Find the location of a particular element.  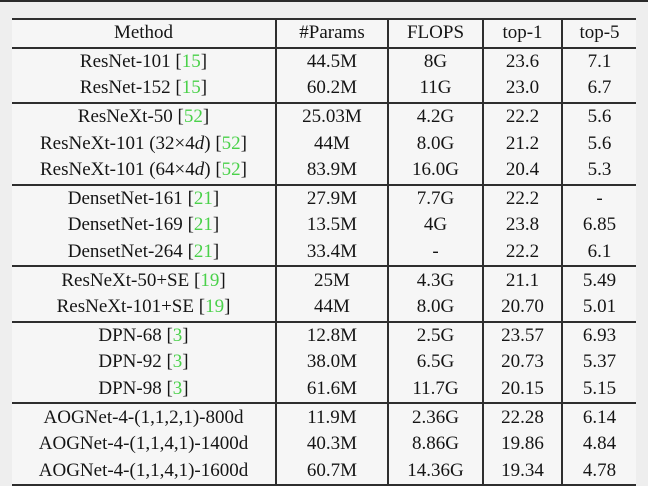

flops-cell: 4.3G is located at coordinates (435, 280).